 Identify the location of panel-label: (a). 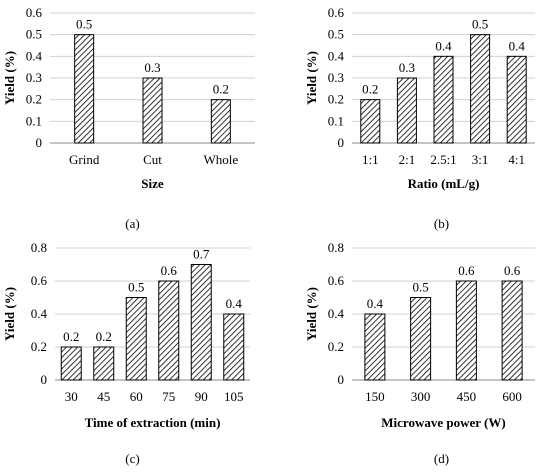
(132, 223).